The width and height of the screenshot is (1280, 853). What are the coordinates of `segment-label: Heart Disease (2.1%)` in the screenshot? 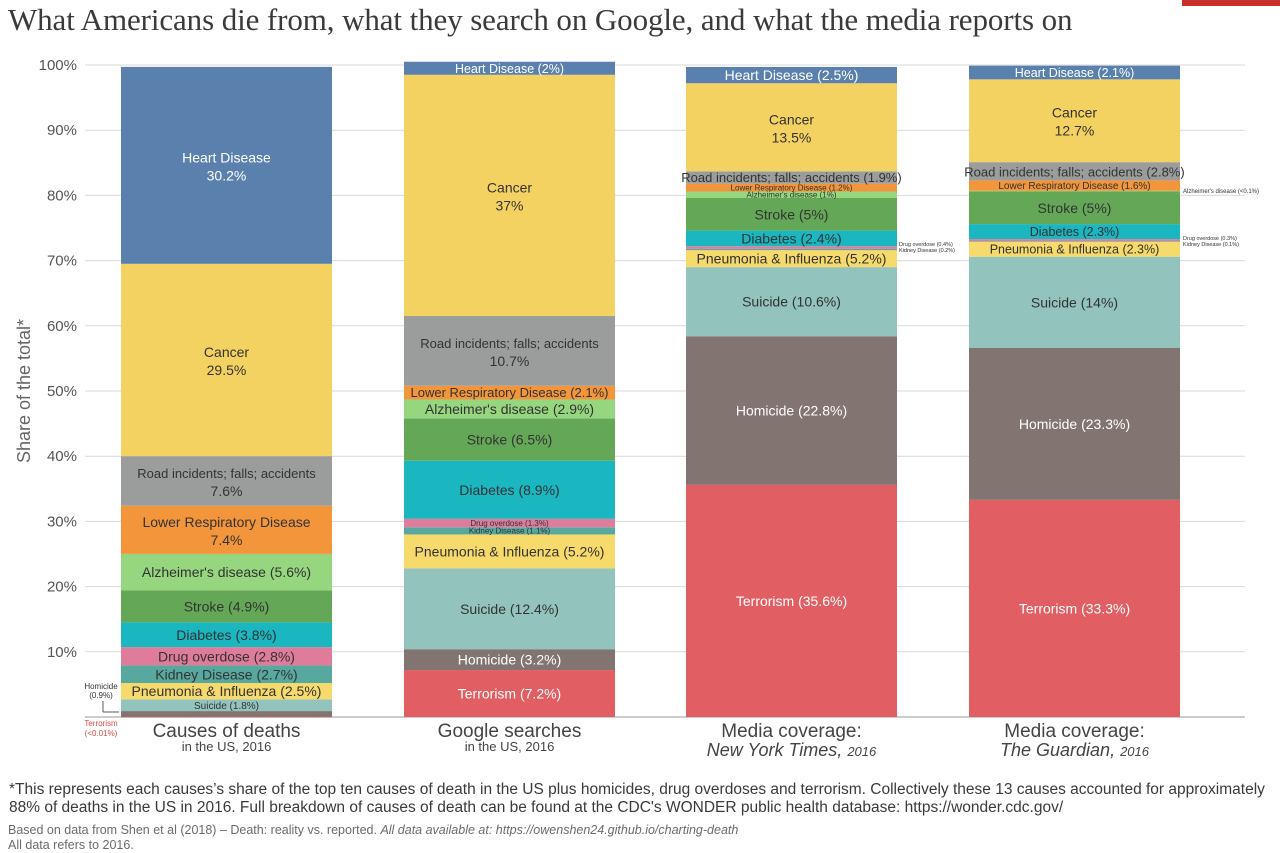 It's located at (1075, 73).